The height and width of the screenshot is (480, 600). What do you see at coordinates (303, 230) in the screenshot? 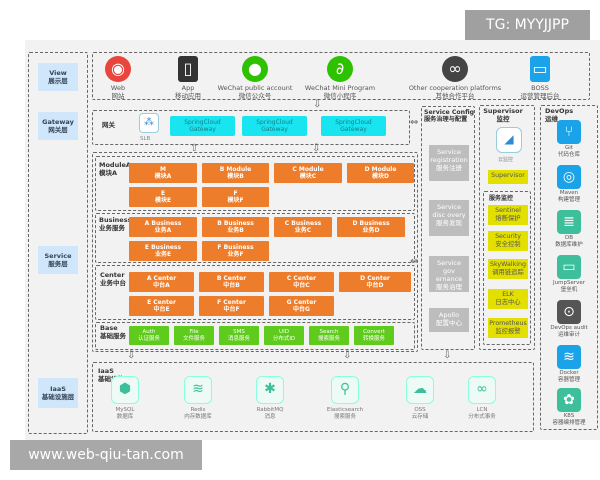
I see `label-cn: 业务C` at bounding box center [303, 230].